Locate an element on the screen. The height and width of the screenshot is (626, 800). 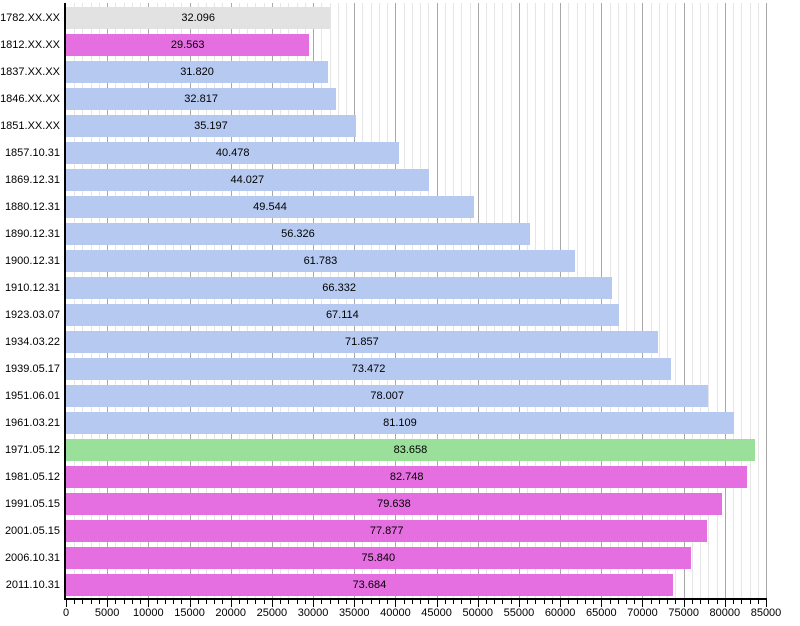
x-axis-tick-label: 55000 is located at coordinates (519, 613).